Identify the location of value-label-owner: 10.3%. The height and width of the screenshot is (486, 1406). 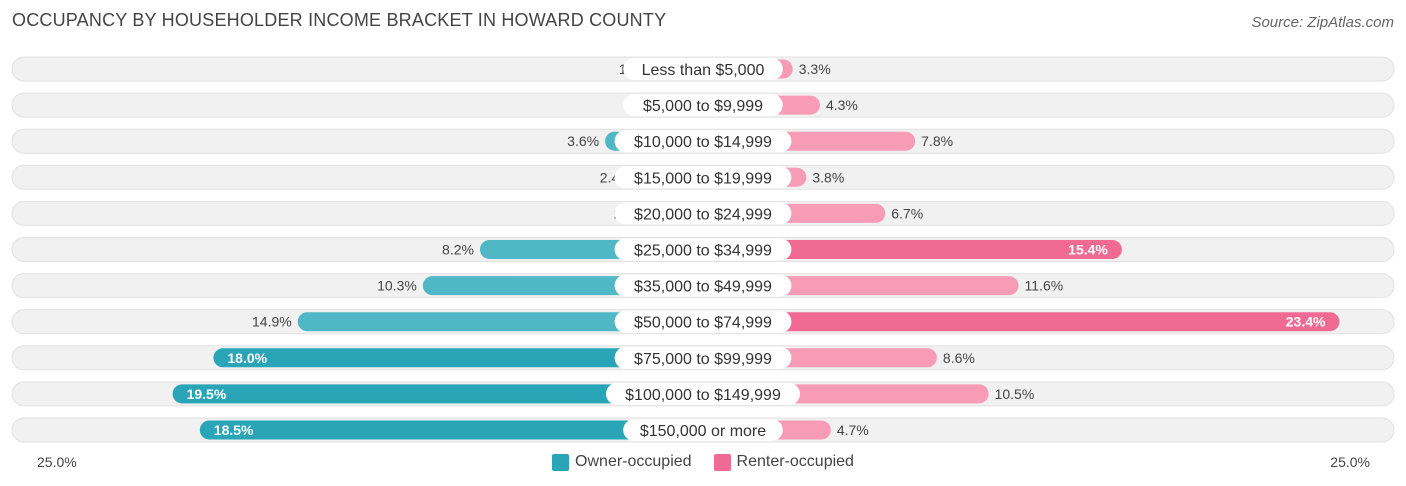
(397, 286).